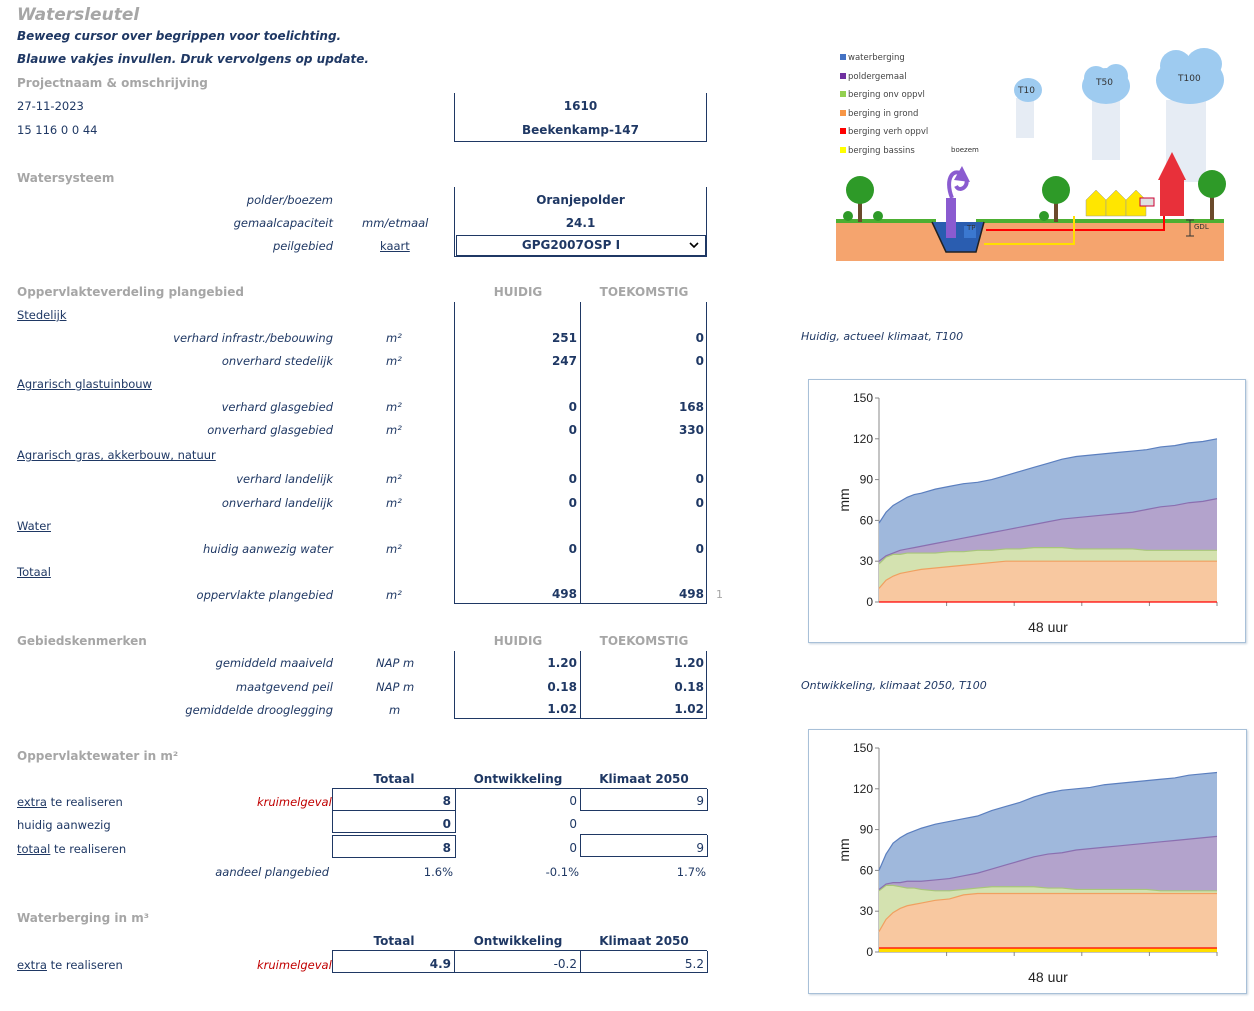 Image resolution: width=1254 pixels, height=1011 pixels. What do you see at coordinates (580, 106) in the screenshot?
I see `project-number-field: 1610` at bounding box center [580, 106].